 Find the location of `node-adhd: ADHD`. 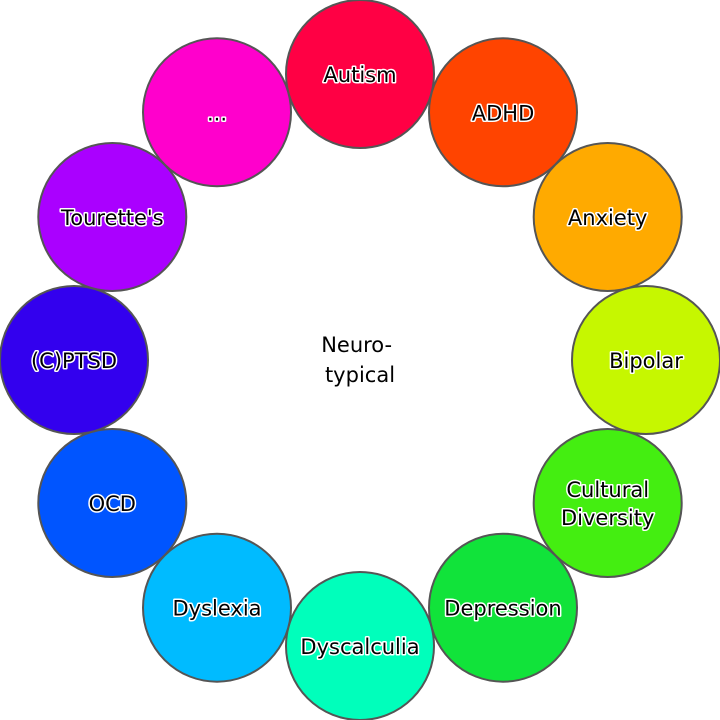

node-adhd: ADHD is located at coordinates (503, 112).